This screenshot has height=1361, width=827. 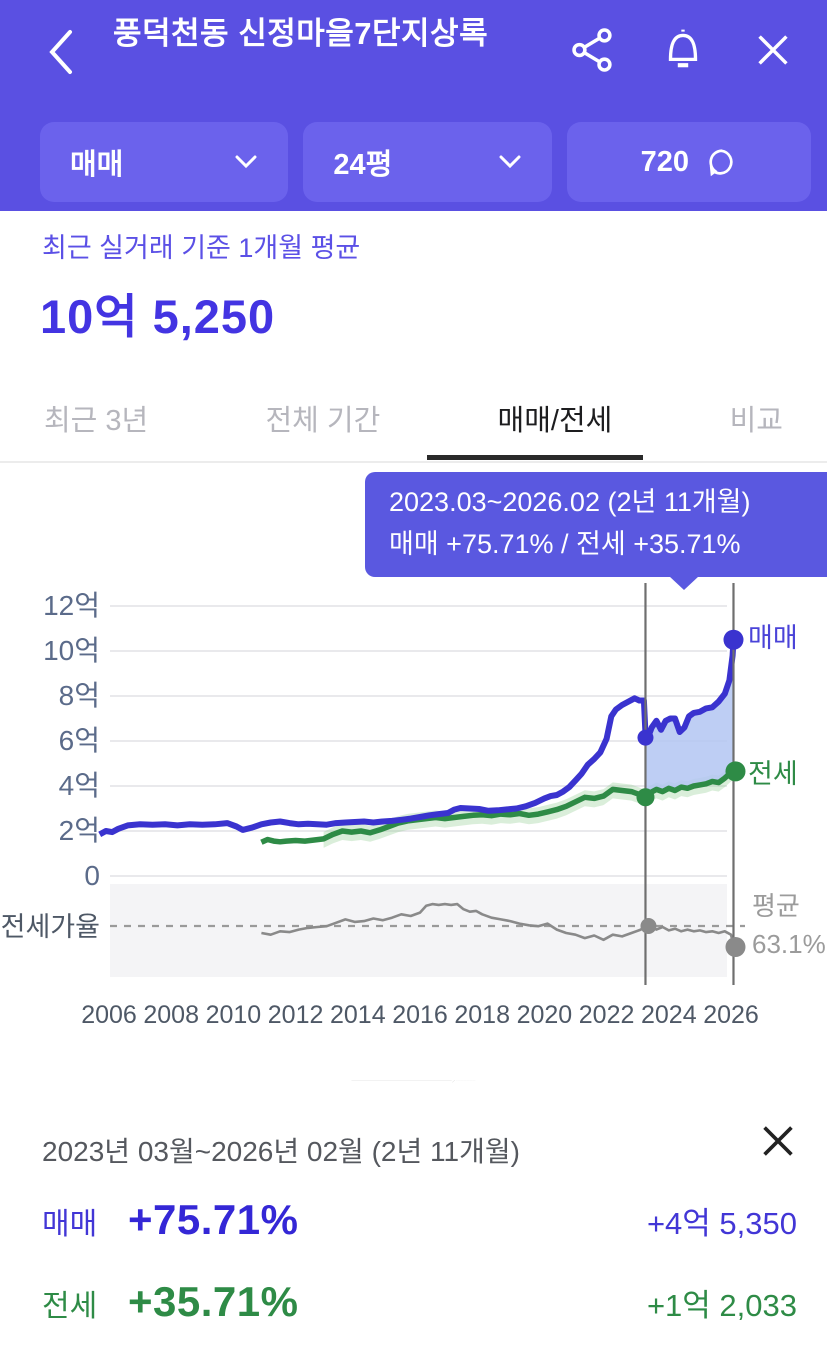 What do you see at coordinates (109, 1015) in the screenshot?
I see `x-axis-tick: 2006` at bounding box center [109, 1015].